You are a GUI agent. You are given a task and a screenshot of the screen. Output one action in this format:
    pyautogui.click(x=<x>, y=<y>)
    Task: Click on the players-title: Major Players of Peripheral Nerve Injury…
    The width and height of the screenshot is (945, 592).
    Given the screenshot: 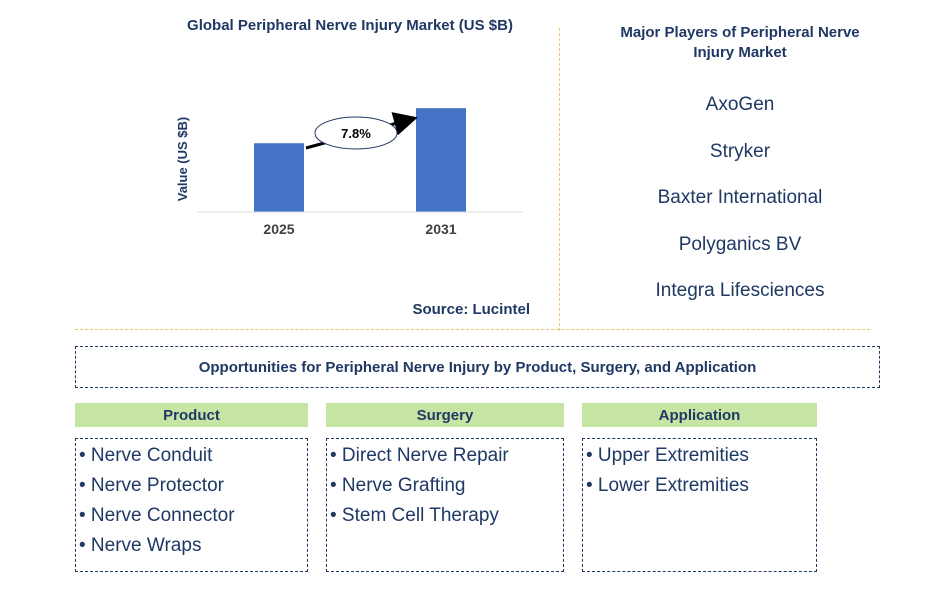 What is the action you would take?
    pyautogui.click(x=740, y=42)
    